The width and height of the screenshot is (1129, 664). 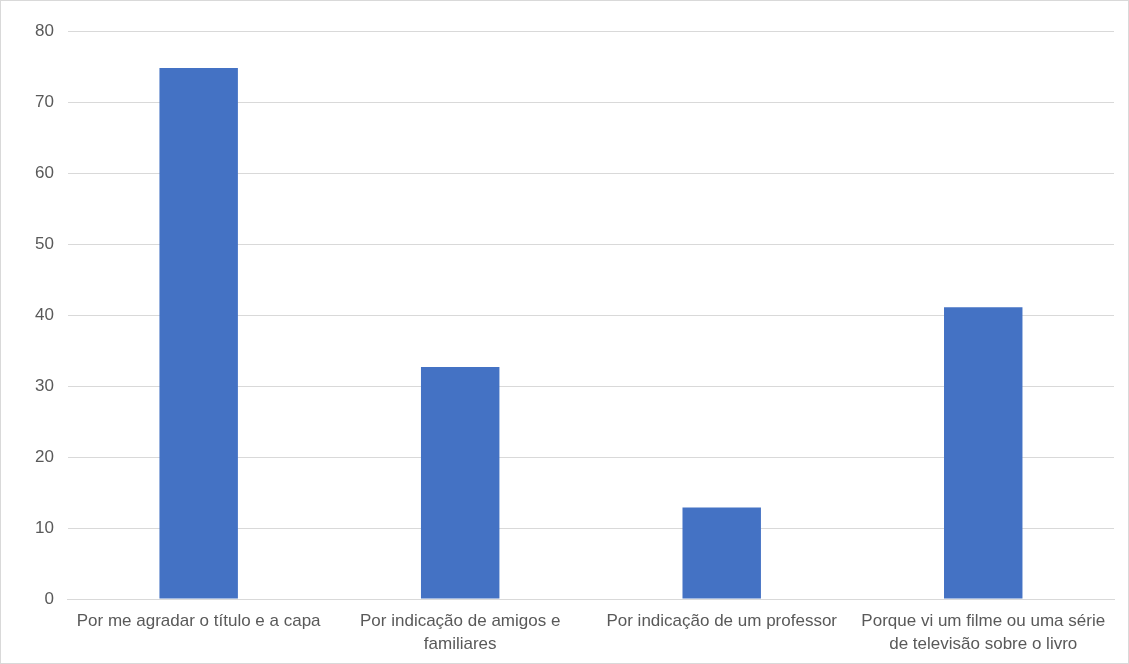 What do you see at coordinates (199, 621) in the screenshot?
I see `x-tick-label: Por me agradar o título e a capa` at bounding box center [199, 621].